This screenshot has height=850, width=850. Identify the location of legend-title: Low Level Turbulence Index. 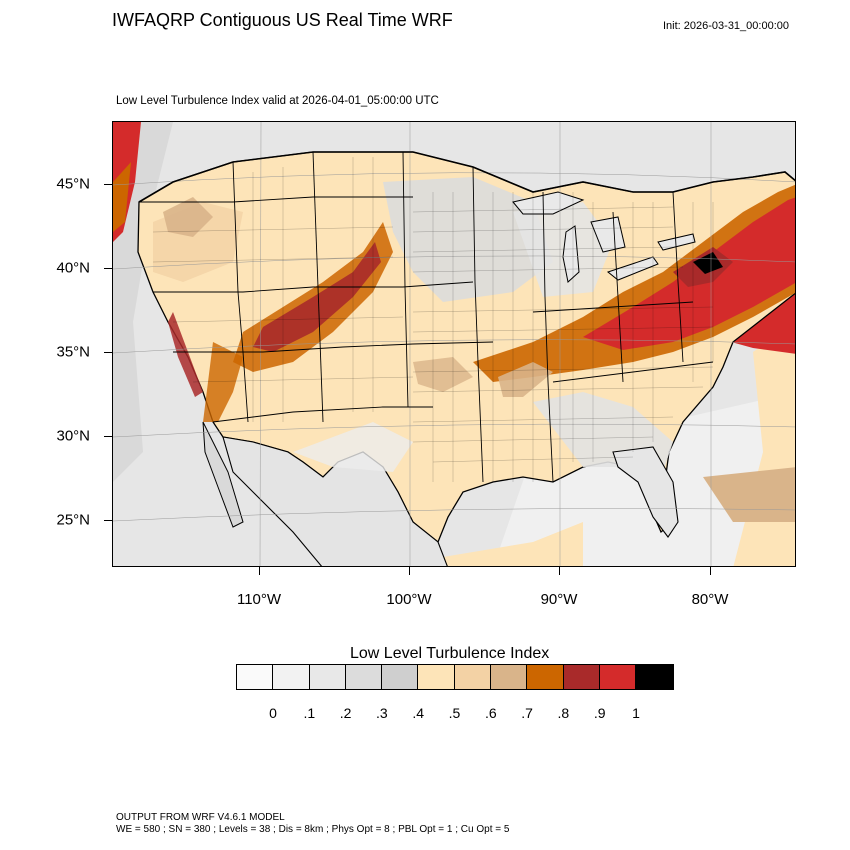
(450, 653).